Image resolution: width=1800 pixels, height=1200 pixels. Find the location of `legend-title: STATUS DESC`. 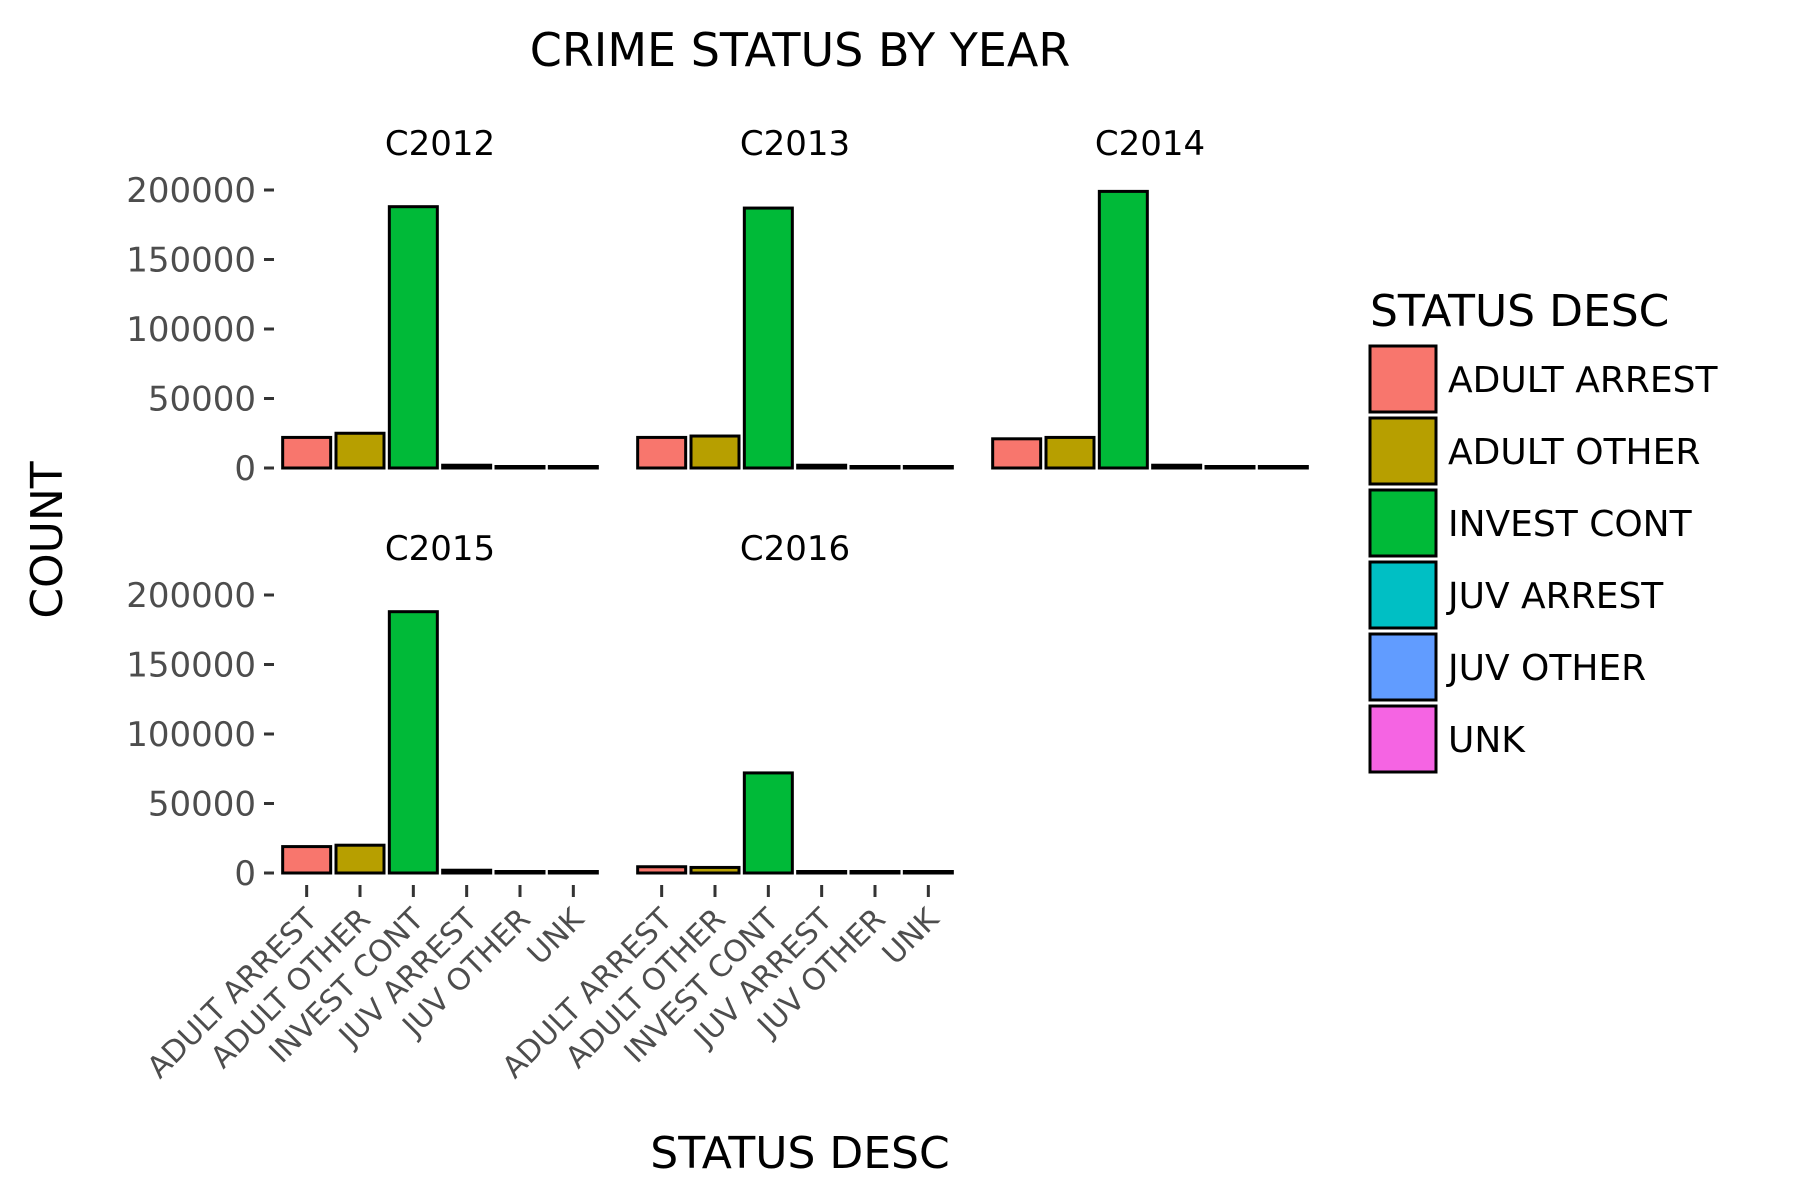

legend-title: STATUS DESC is located at coordinates (1519, 311).